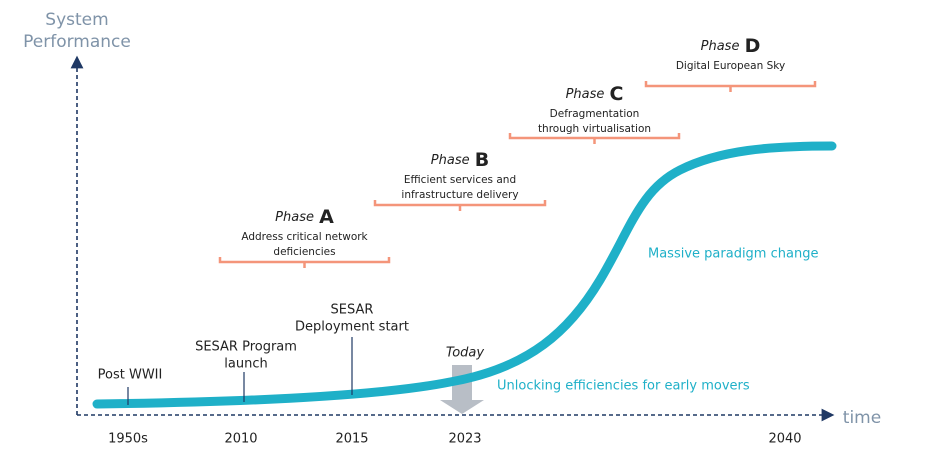 Image resolution: width=936 pixels, height=455 pixels. What do you see at coordinates (594, 129) in the screenshot?
I see `phase-description: through virtualisation` at bounding box center [594, 129].